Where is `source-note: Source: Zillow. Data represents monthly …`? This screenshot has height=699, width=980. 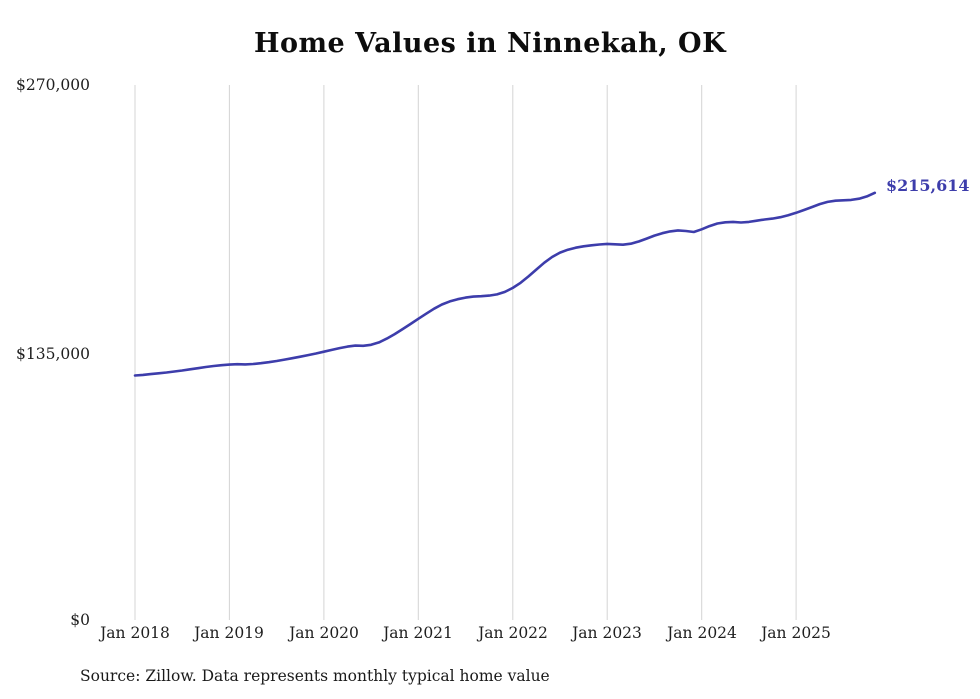
source-note: Source: Zillow. Data represents monthly … is located at coordinates (315, 676).